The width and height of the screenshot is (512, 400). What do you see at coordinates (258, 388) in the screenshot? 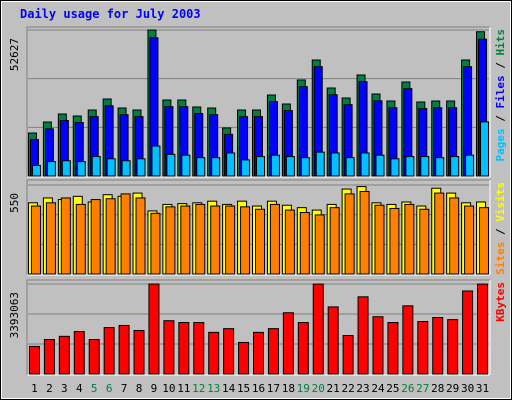
I see `x-tick-label: 16` at bounding box center [258, 388].